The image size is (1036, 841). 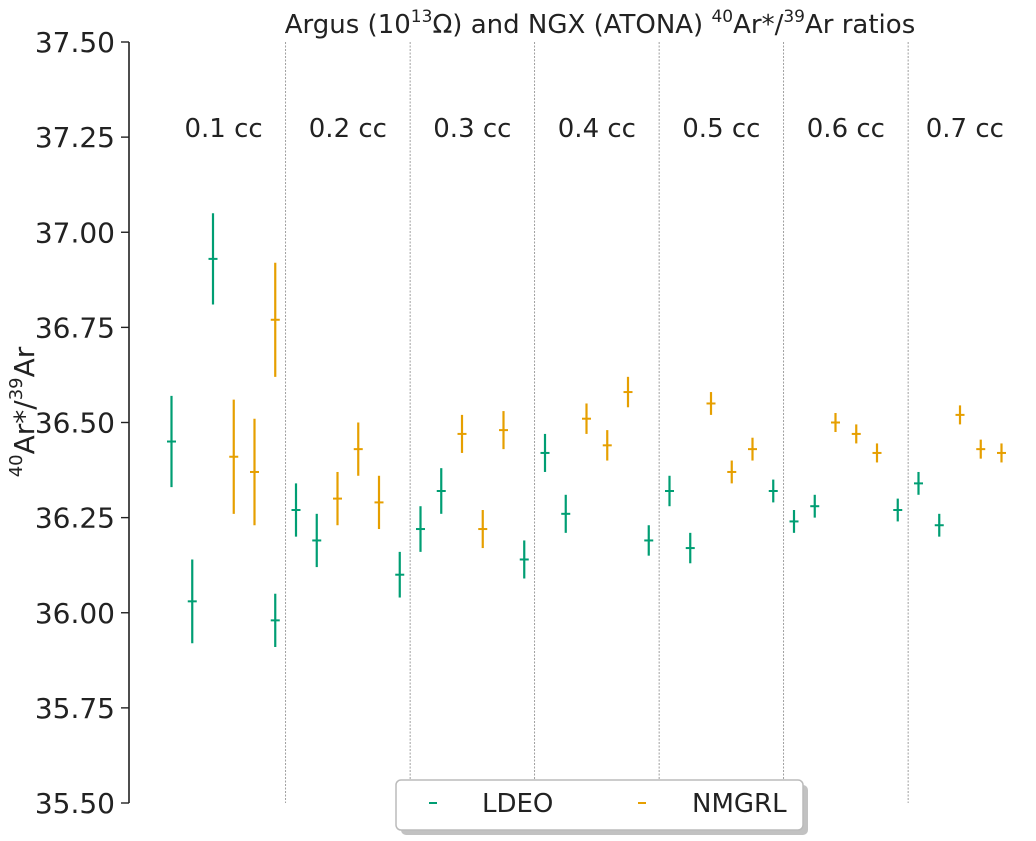 What do you see at coordinates (75, 232) in the screenshot?
I see `y-tick-label: 37.00` at bounding box center [75, 232].